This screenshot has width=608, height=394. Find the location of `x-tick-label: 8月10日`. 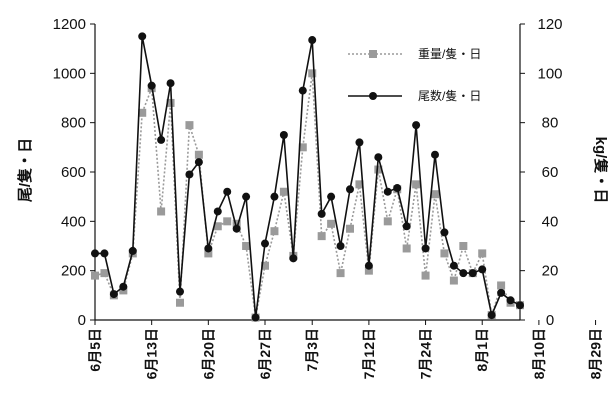

x-tick-label: 8月10日 is located at coordinates (539, 353).